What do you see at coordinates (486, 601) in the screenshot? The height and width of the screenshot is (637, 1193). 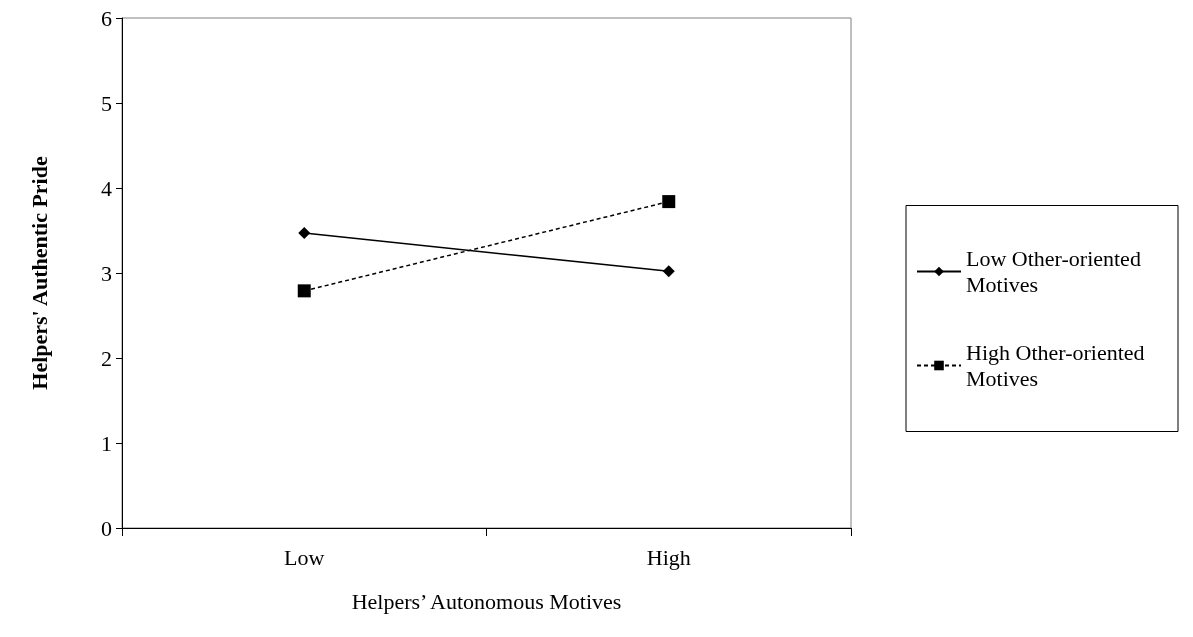 I see `x-axis-title: Helpers’ Autonomous Motives` at bounding box center [486, 601].